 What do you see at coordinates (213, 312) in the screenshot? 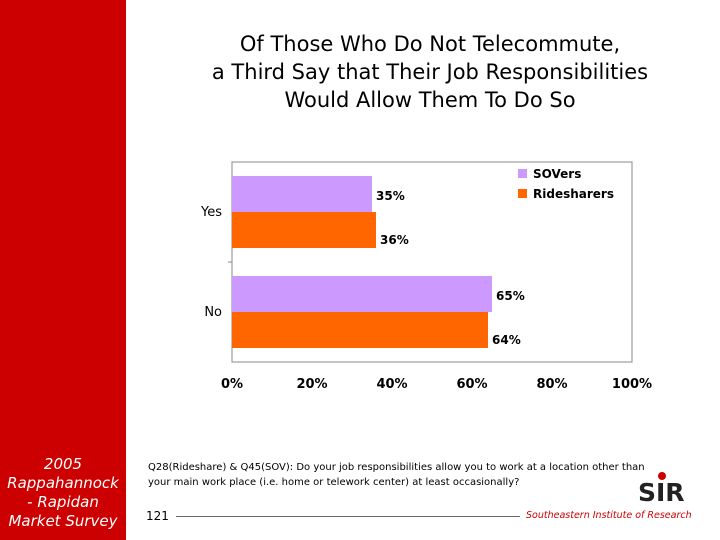
I see `category-label: No` at bounding box center [213, 312].